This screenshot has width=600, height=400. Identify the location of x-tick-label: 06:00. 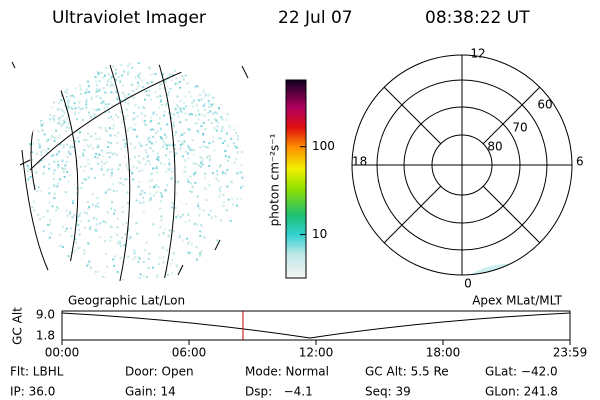
(189, 353).